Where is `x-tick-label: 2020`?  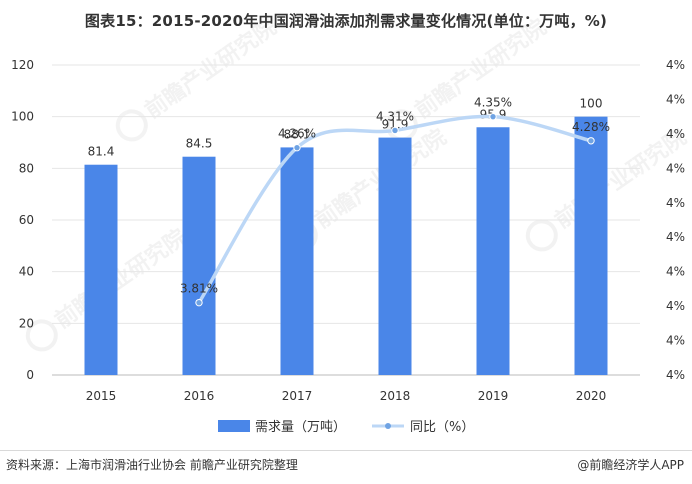 x-tick-label: 2020 is located at coordinates (591, 396).